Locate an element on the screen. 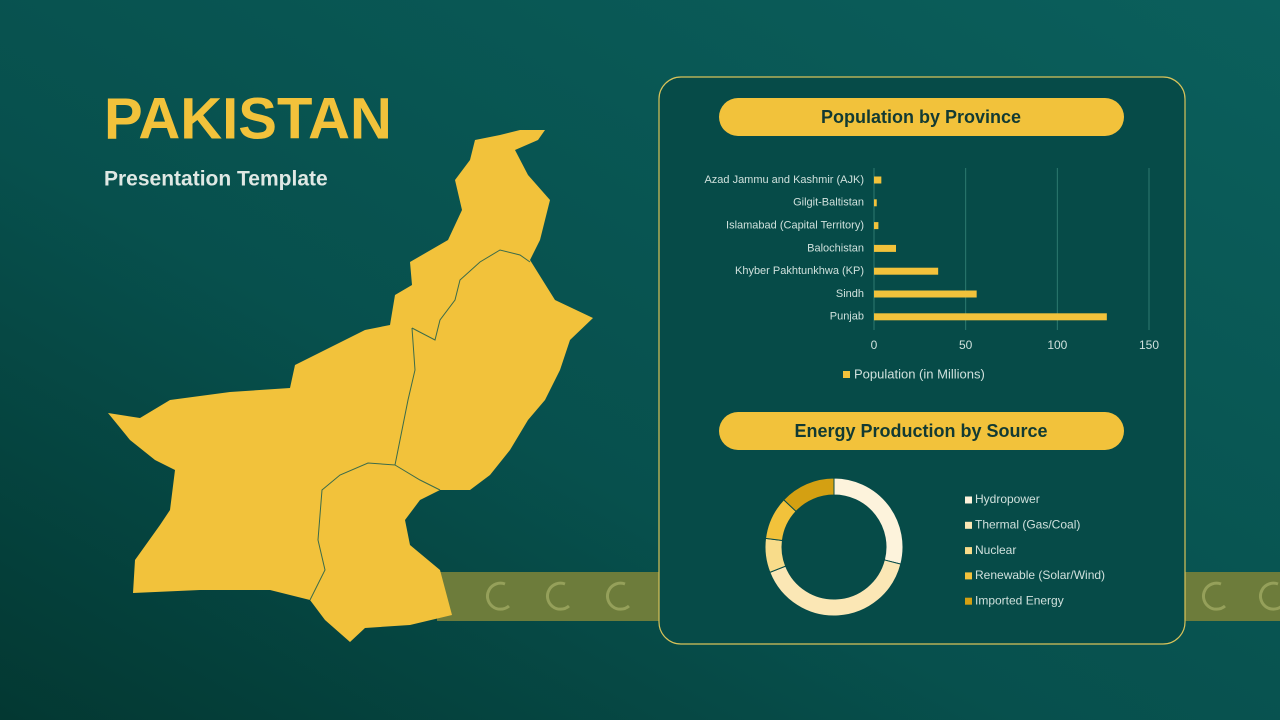 This screenshot has height=720, width=1280. legend-label: Renewable (Solar/Wind) is located at coordinates (1040, 575).